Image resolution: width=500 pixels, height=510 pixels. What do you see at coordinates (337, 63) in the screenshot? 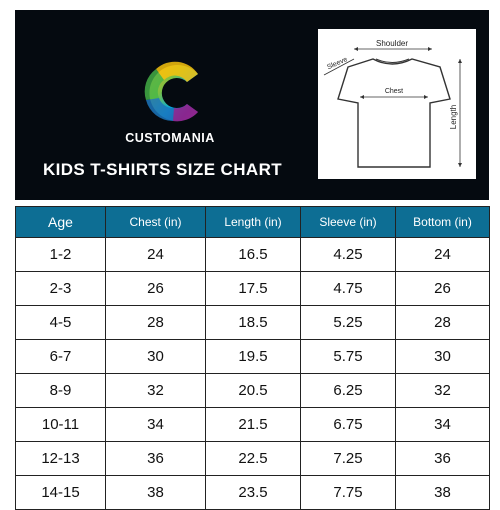
I see `sleeve-label: Sleeve` at bounding box center [337, 63].